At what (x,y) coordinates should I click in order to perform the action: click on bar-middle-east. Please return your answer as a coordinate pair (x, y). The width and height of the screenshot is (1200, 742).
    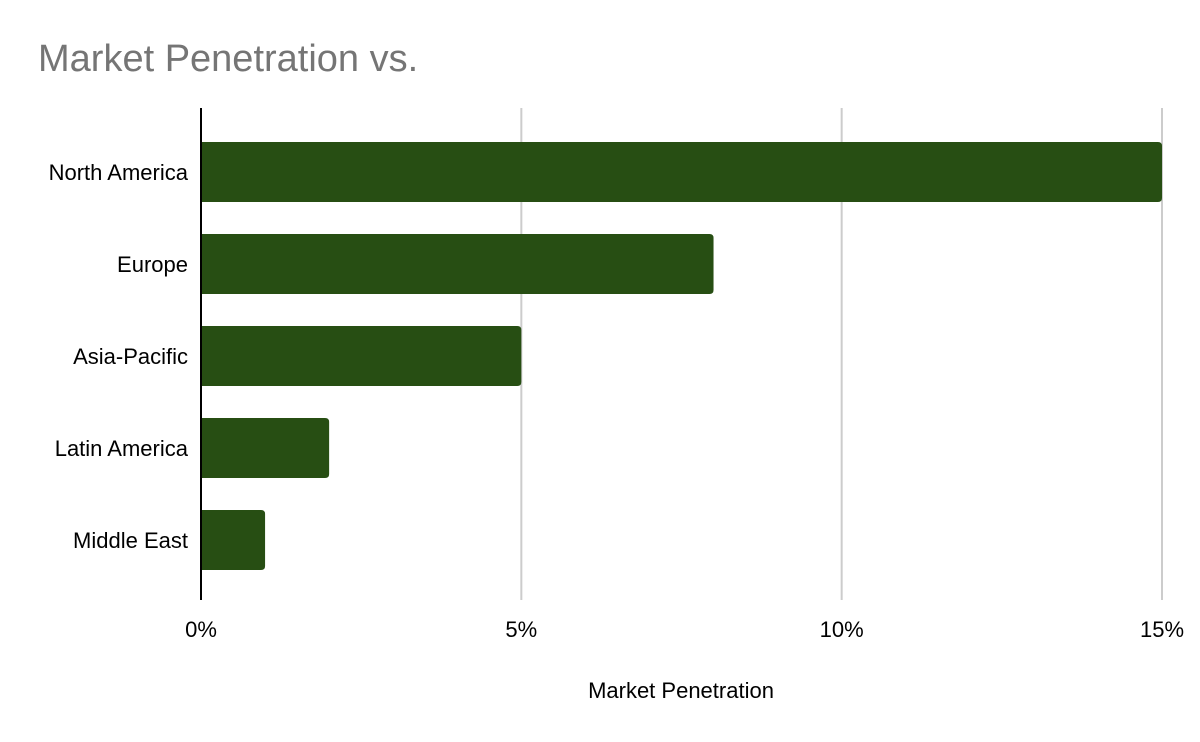
    Looking at the image, I should click on (233, 540).